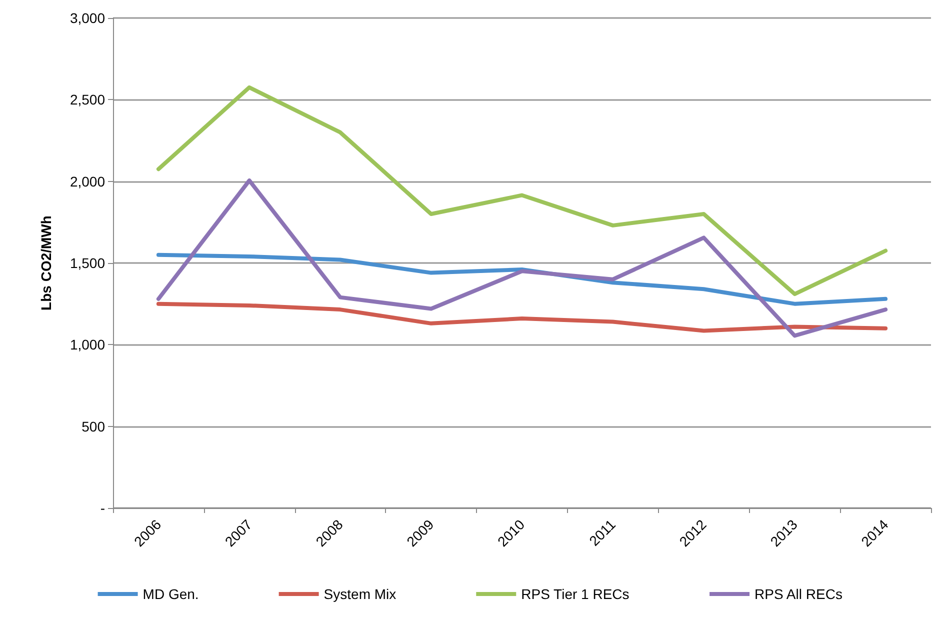  Describe the element at coordinates (46, 263) in the screenshot. I see `y-axis-title: Lbs CO2/MWh` at that location.